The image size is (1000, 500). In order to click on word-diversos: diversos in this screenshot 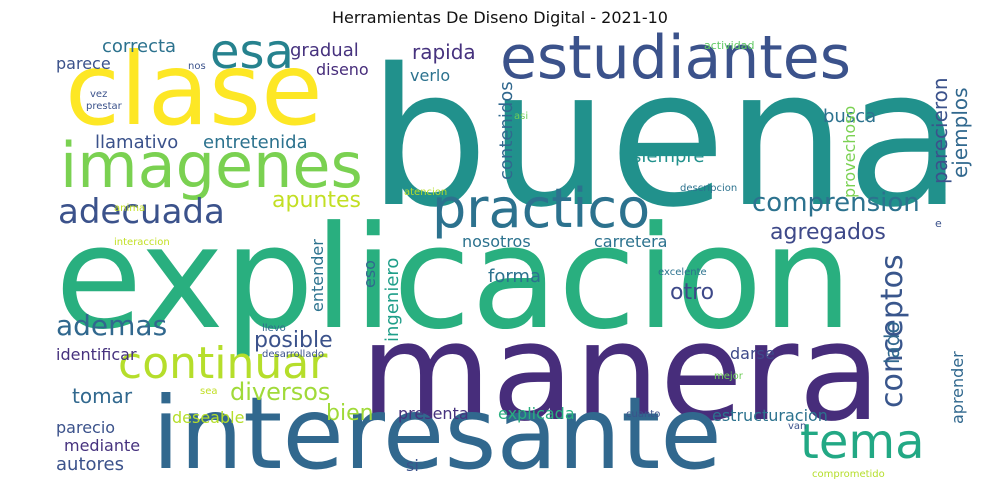, I will do `click(280, 392)`.